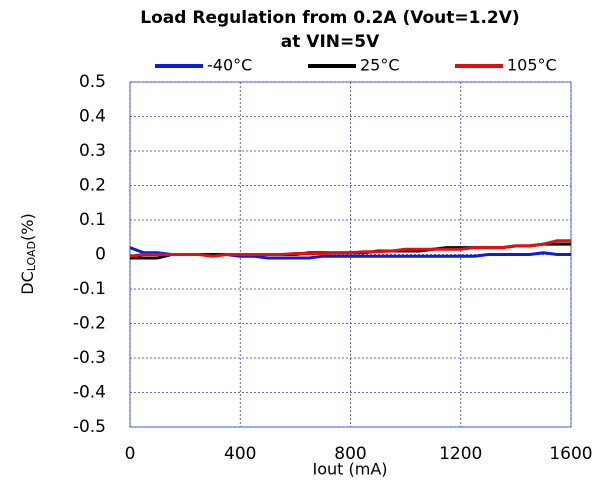 The image size is (599, 485). Describe the element at coordinates (100, 255) in the screenshot. I see `y-tick-label: 0` at that location.